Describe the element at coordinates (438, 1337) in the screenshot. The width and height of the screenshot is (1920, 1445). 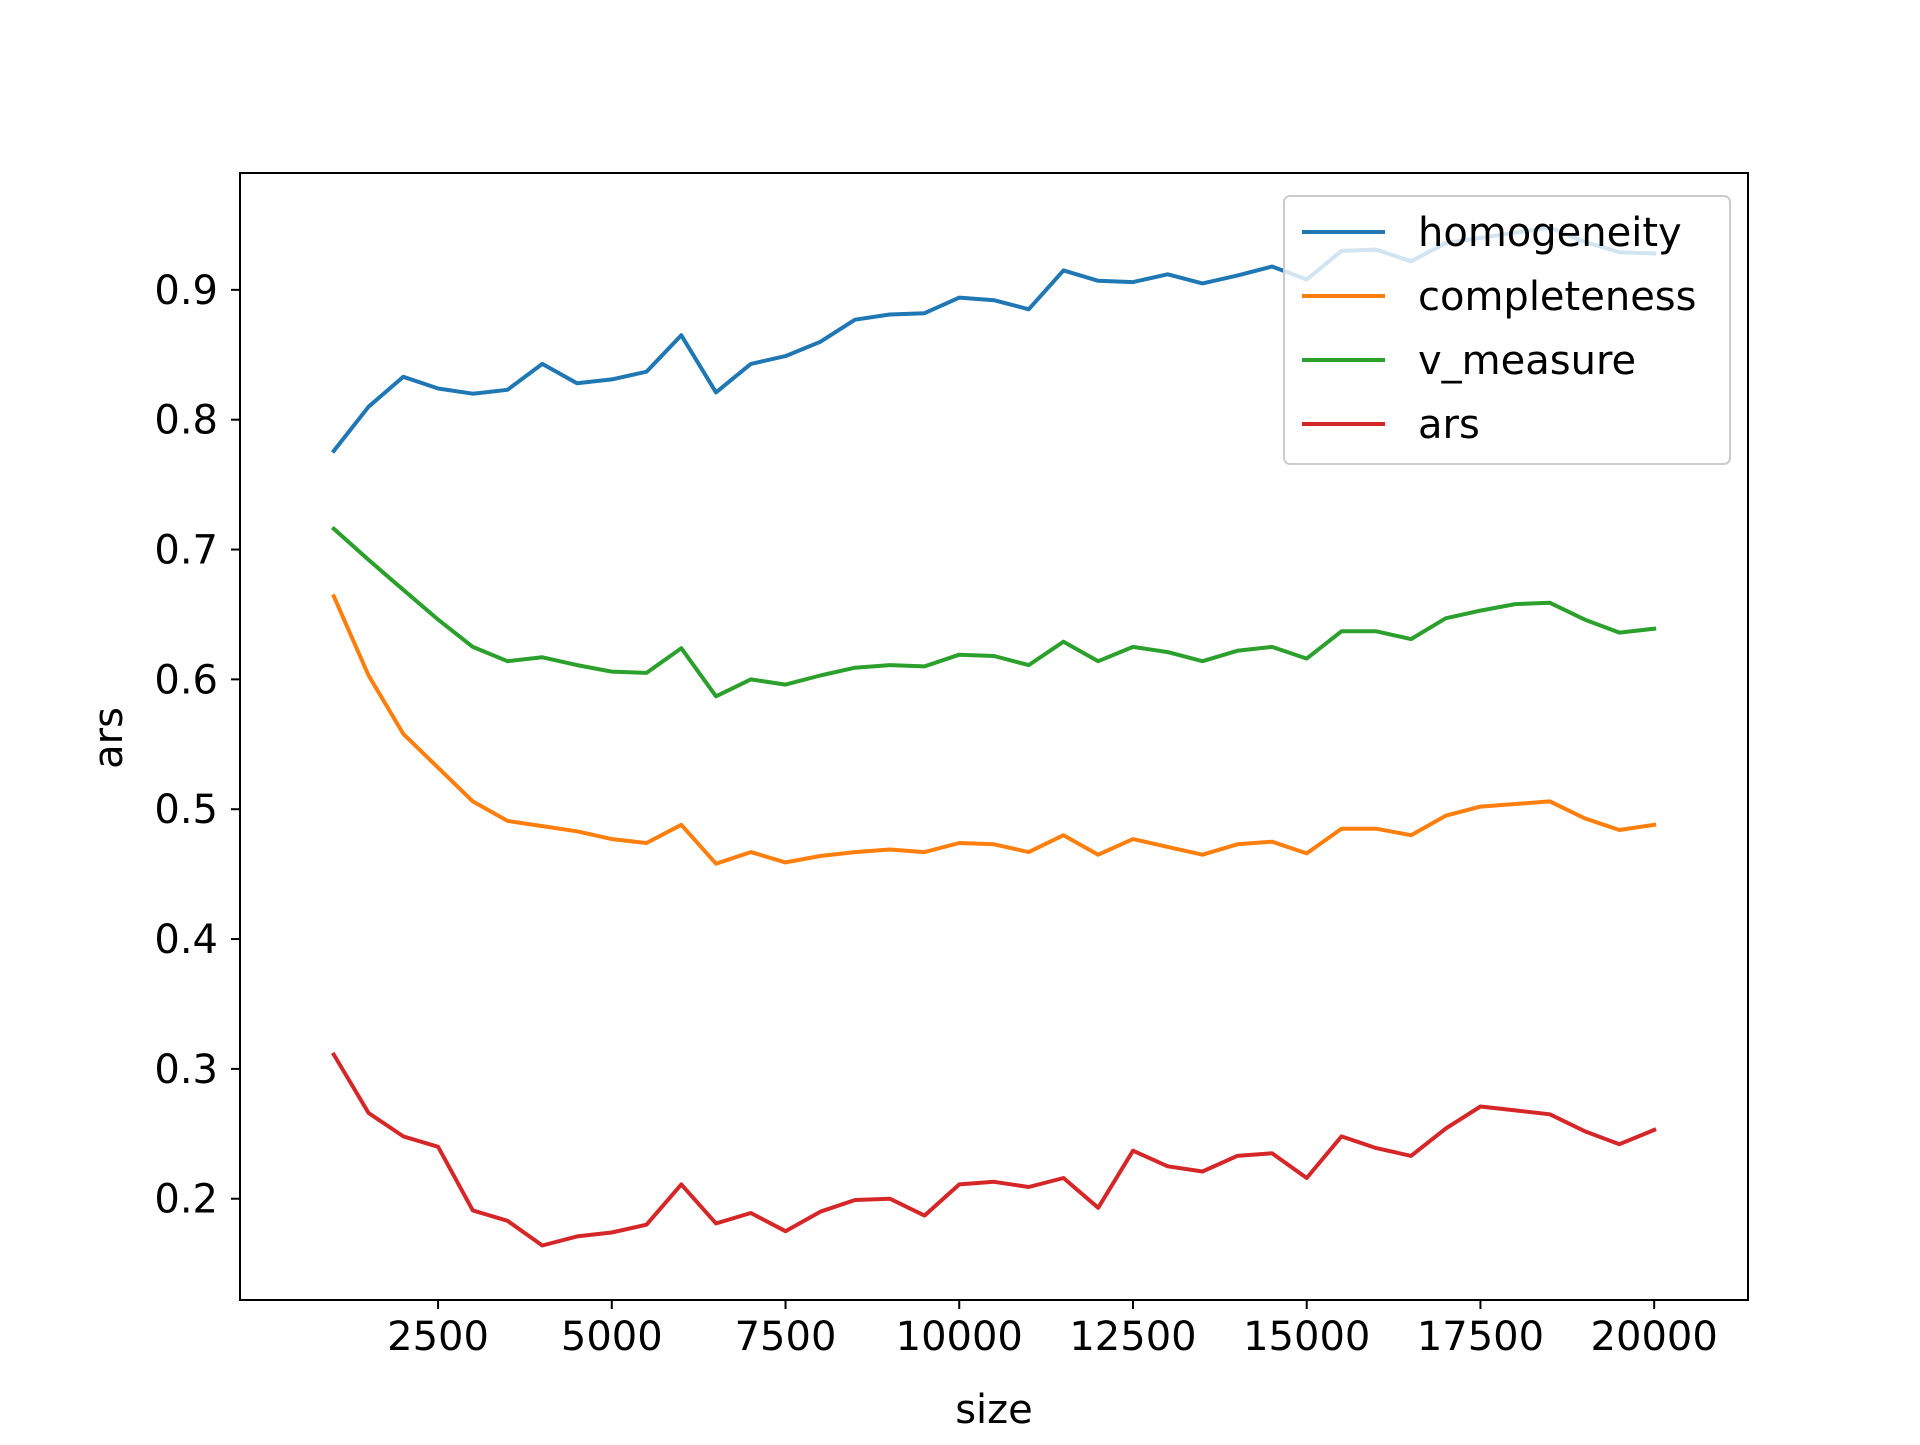
I see `x-tick-label: 2500` at that location.